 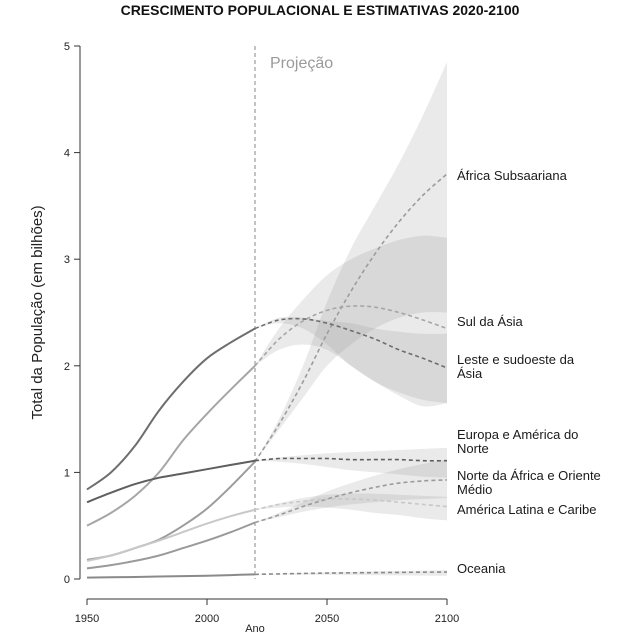 I want to click on series-label-2: Leste e sudoeste da Ásia, so click(x=516, y=366).